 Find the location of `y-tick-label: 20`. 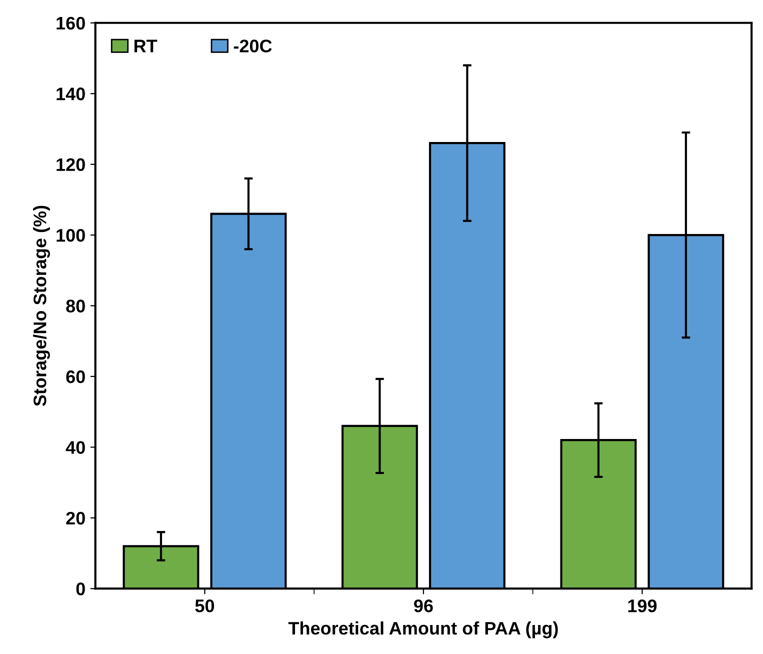

y-tick-label: 20 is located at coordinates (75, 518).